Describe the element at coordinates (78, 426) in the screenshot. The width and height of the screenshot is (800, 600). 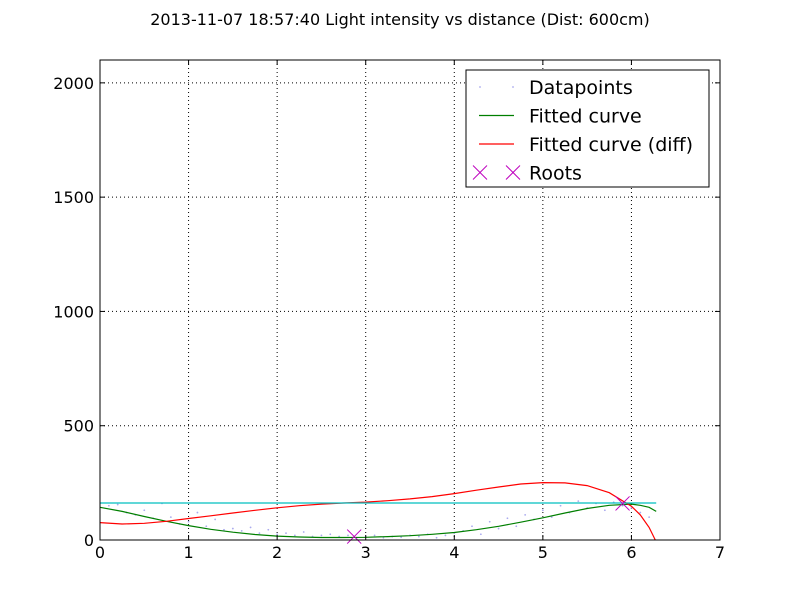
I see `y-tick-label: 500` at that location.